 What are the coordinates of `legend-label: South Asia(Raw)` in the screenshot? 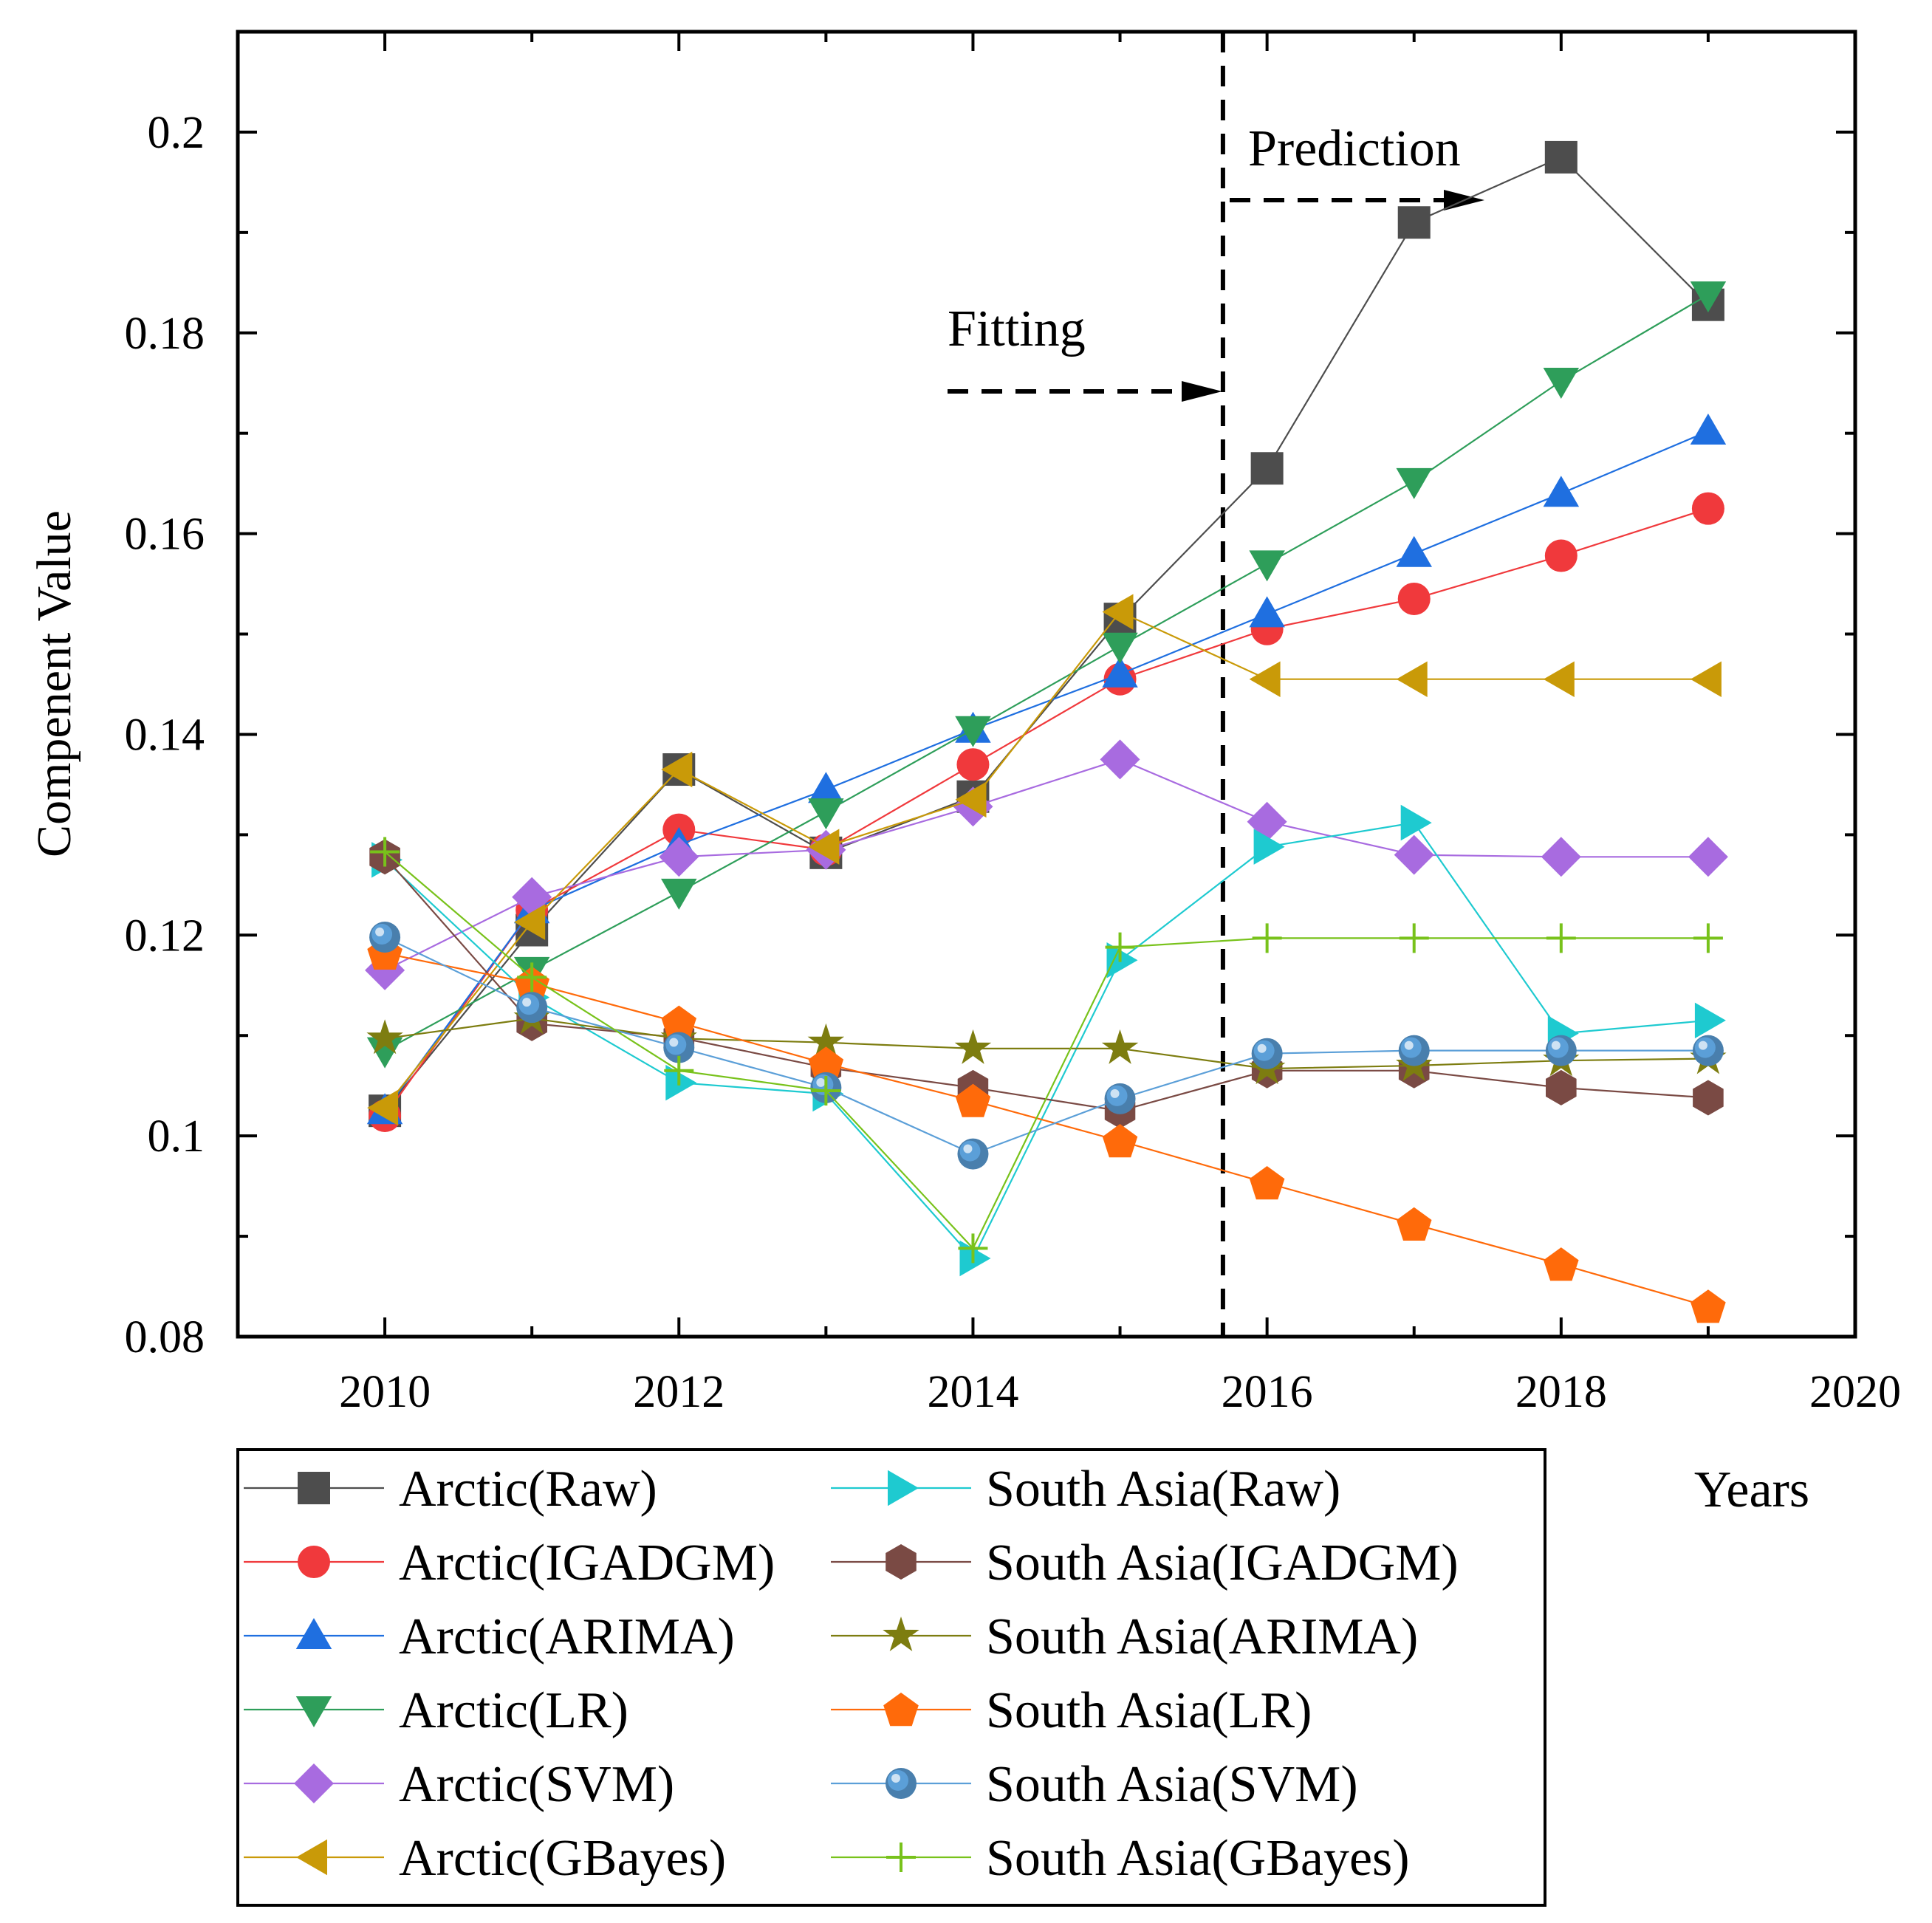 It's located at (1163, 1489).